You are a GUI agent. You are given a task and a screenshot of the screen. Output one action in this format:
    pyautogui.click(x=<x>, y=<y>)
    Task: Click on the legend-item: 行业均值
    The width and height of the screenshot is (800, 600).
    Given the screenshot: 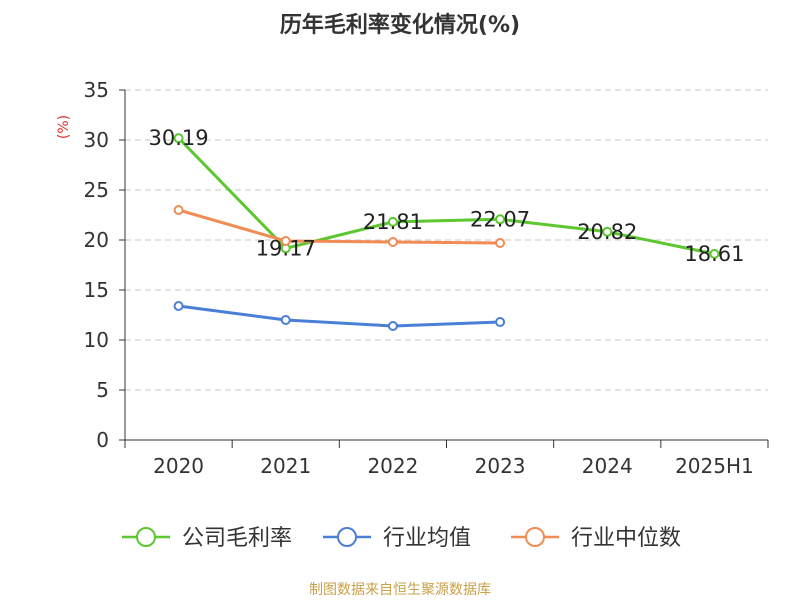 What is the action you would take?
    pyautogui.click(x=397, y=538)
    